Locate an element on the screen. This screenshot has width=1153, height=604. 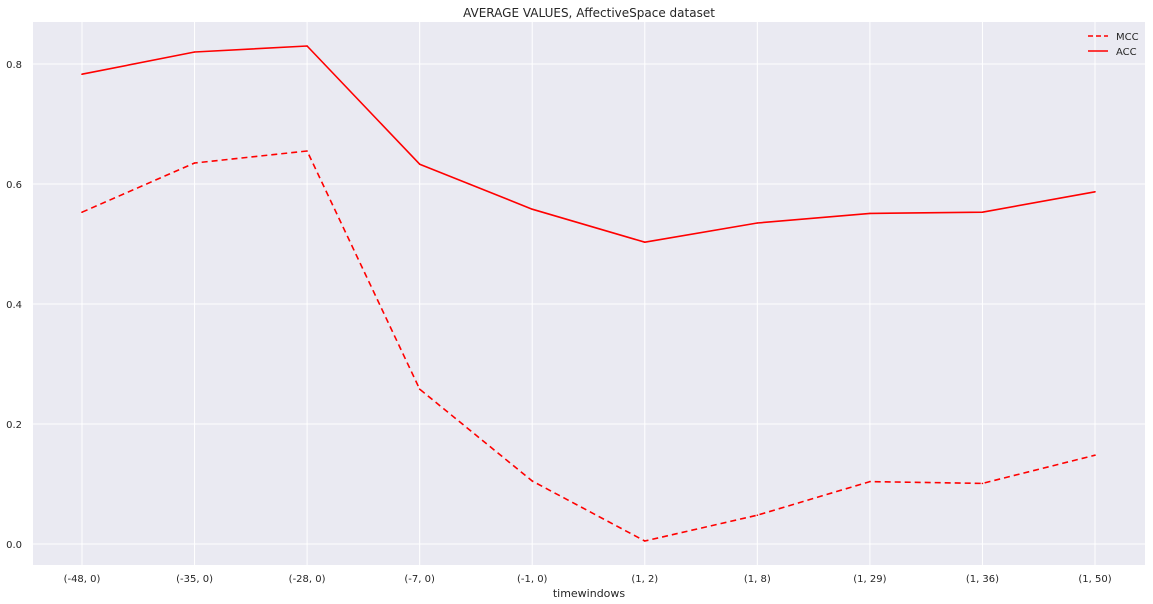
y-tick-label: 0.8 is located at coordinates (14, 65).